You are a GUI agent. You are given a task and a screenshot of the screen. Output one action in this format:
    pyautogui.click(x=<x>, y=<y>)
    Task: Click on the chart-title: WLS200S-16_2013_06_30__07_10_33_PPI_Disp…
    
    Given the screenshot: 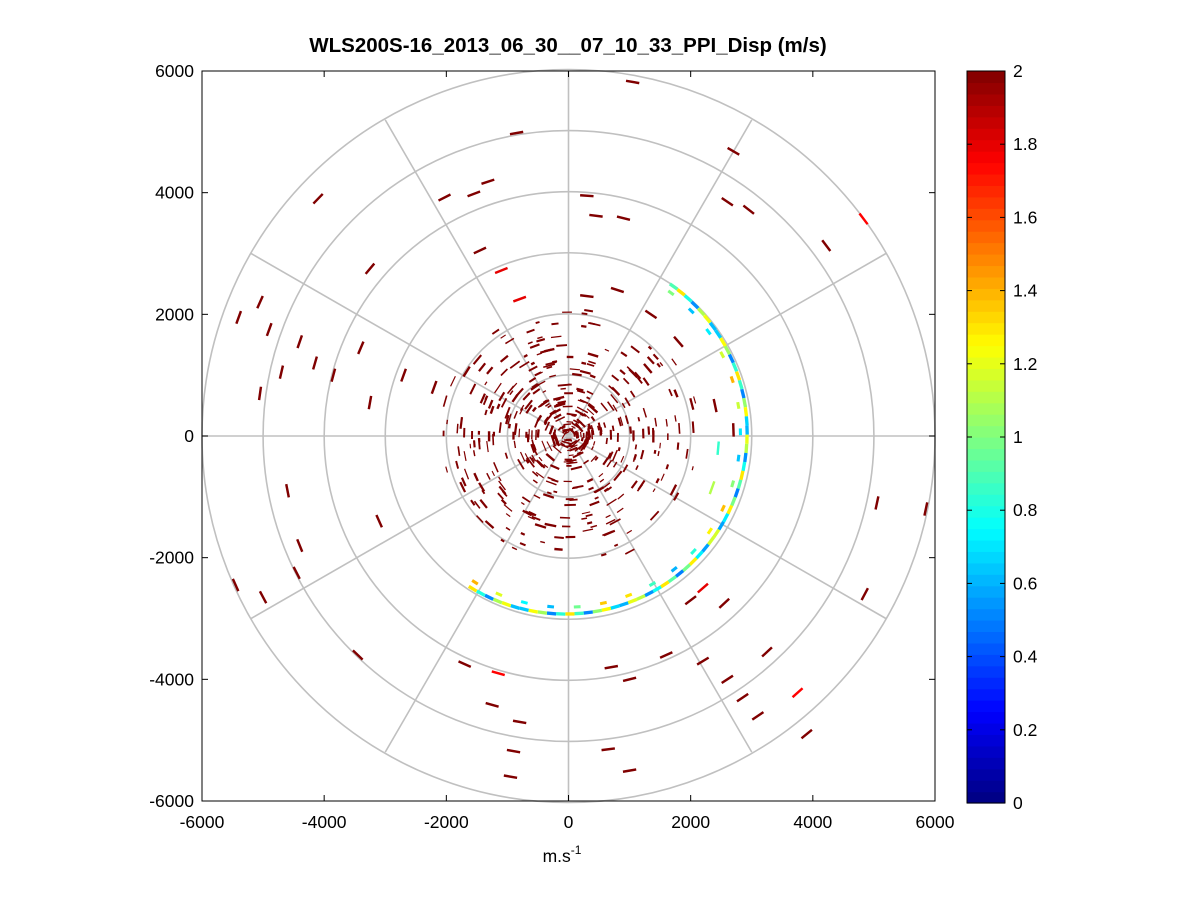 What is the action you would take?
    pyautogui.click(x=567, y=45)
    